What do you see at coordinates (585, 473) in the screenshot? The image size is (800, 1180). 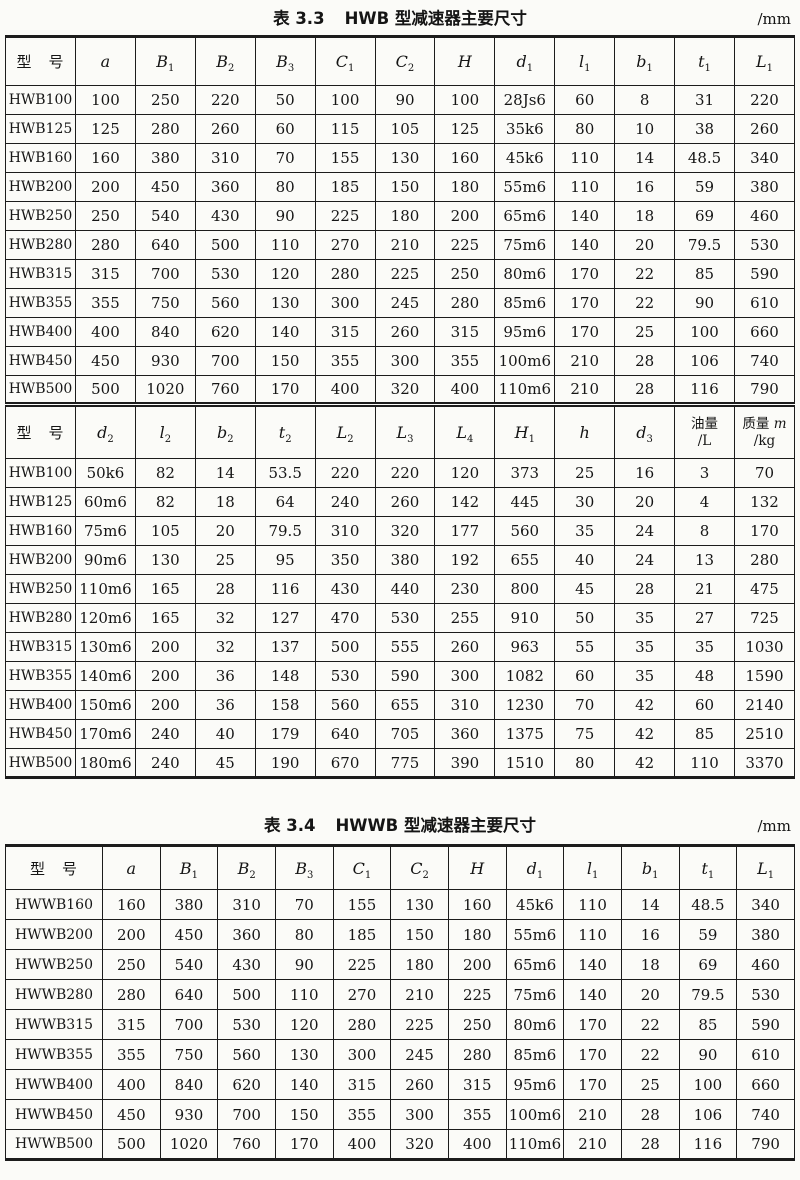 I see `value-cell: 25` at bounding box center [585, 473].